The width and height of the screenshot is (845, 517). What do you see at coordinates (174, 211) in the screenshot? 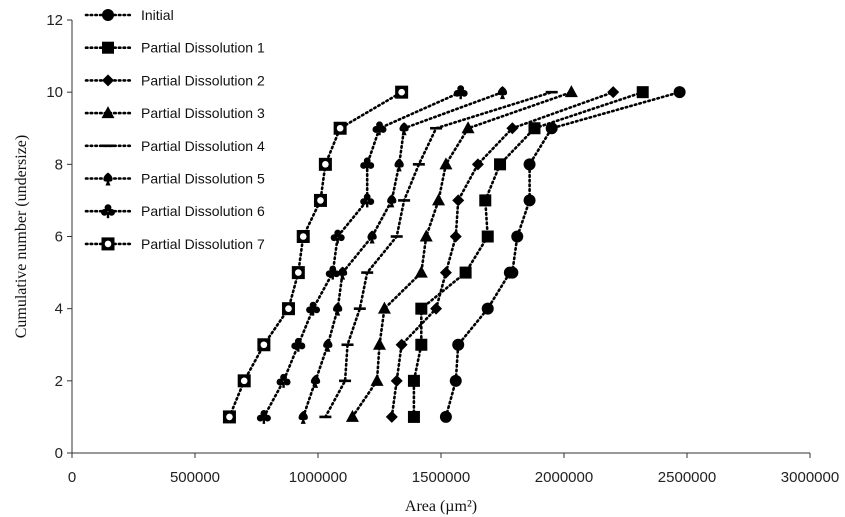
I see `legend-item: Partial Dissolution 6` at bounding box center [174, 211].